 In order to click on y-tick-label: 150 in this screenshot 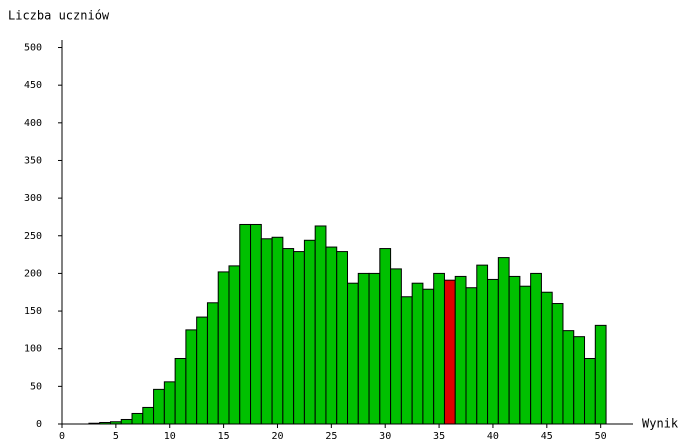, I will do `click(33, 311)`.